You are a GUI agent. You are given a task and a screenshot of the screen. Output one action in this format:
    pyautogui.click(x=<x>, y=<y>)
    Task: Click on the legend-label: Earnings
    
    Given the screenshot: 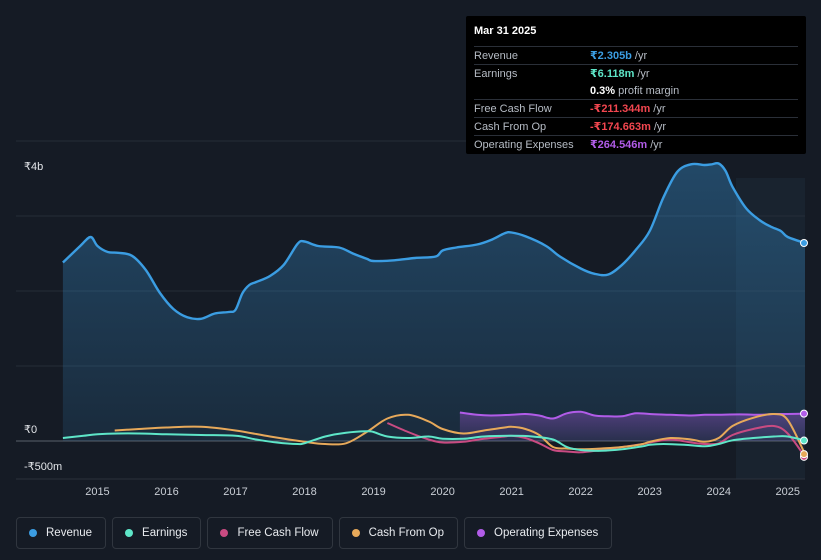 What is the action you would take?
    pyautogui.click(x=165, y=533)
    